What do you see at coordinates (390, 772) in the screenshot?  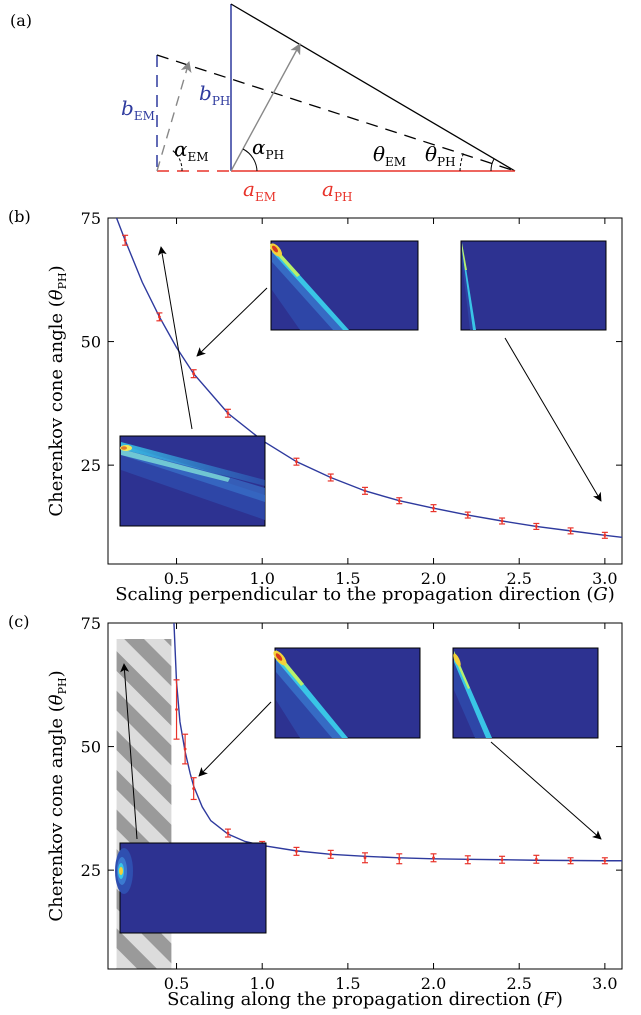 I see `data-points` at bounding box center [390, 772].